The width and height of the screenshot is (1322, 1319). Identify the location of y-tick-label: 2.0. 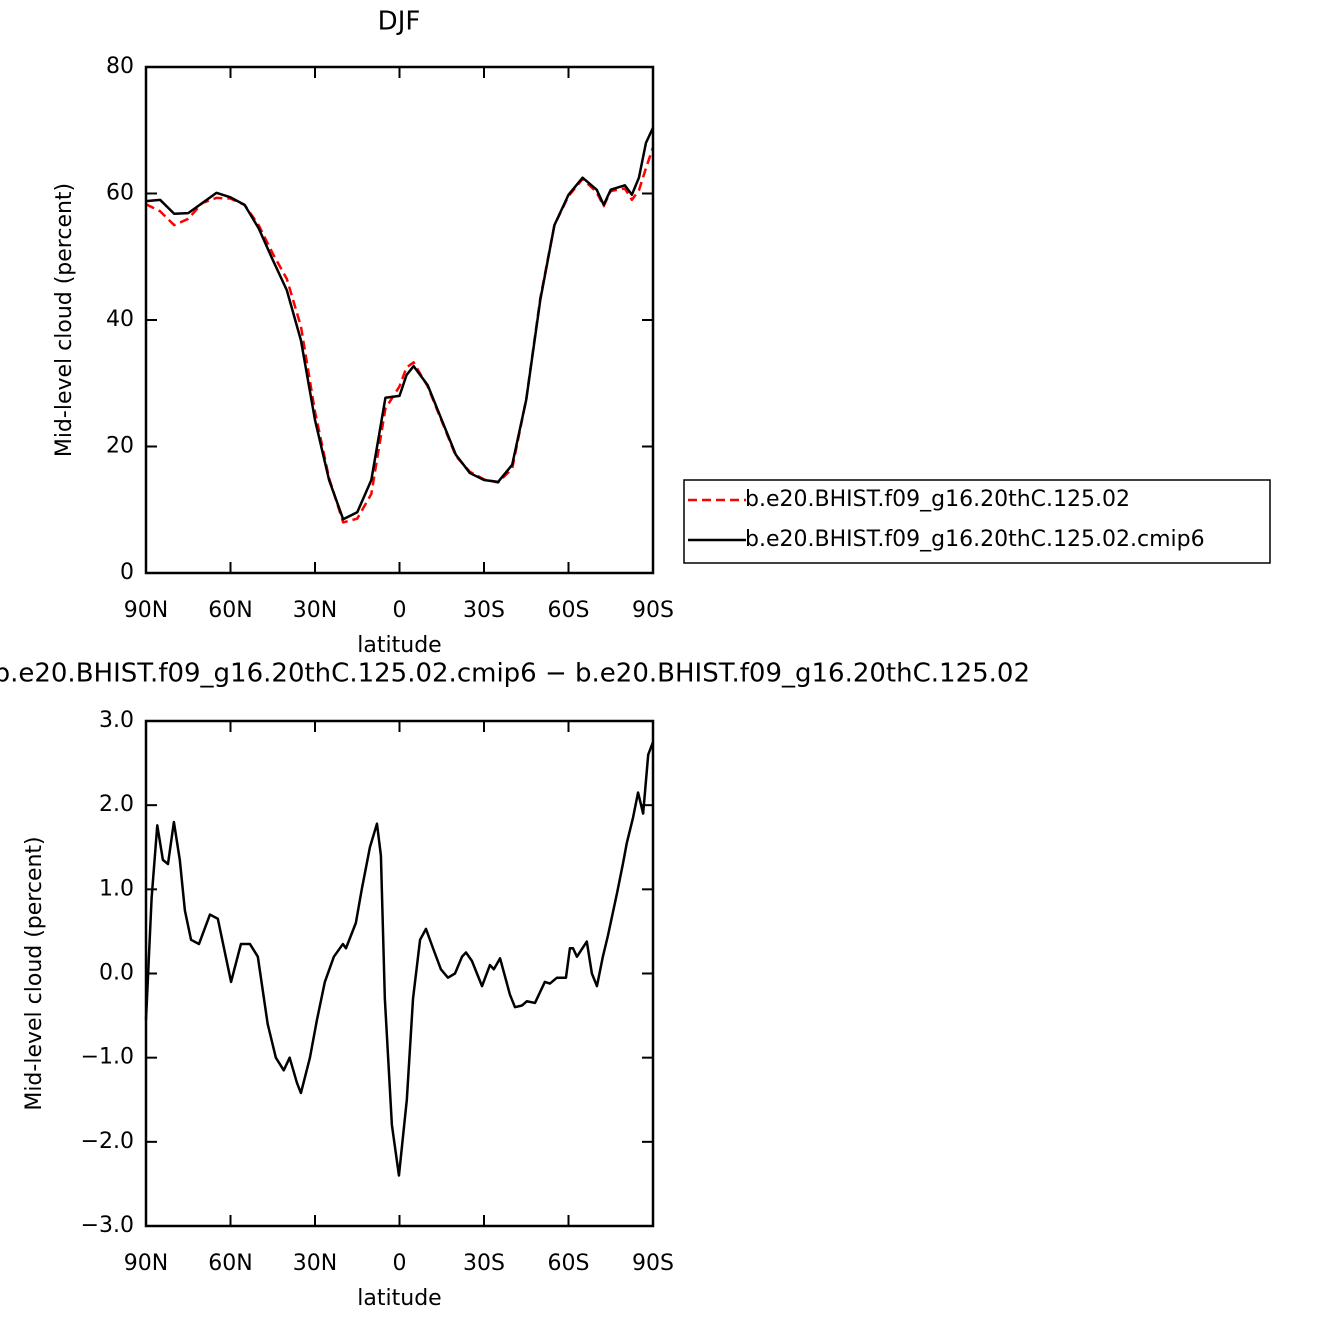
(116, 804).